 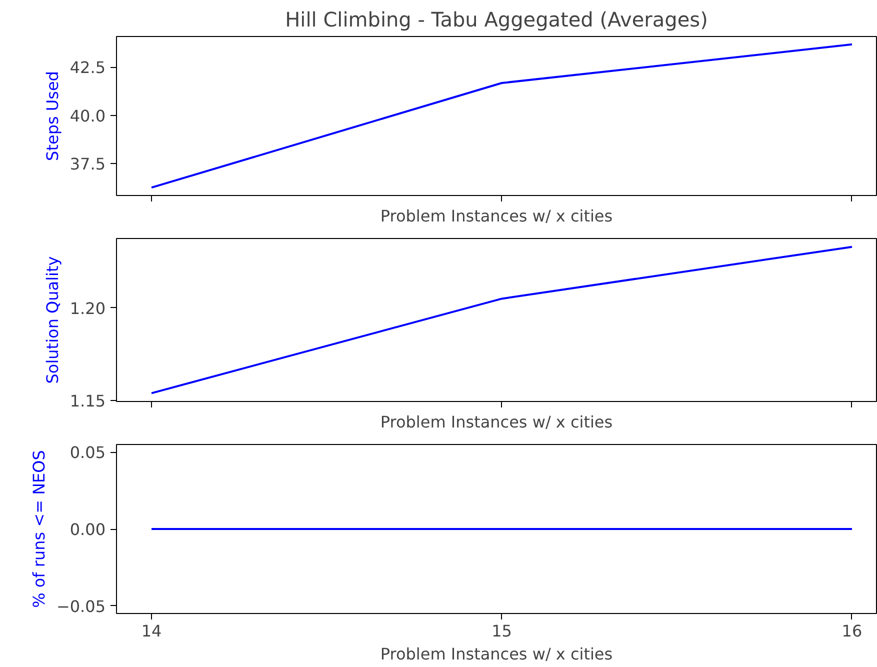 What do you see at coordinates (502, 631) in the screenshot?
I see `x-tick-label: 15` at bounding box center [502, 631].